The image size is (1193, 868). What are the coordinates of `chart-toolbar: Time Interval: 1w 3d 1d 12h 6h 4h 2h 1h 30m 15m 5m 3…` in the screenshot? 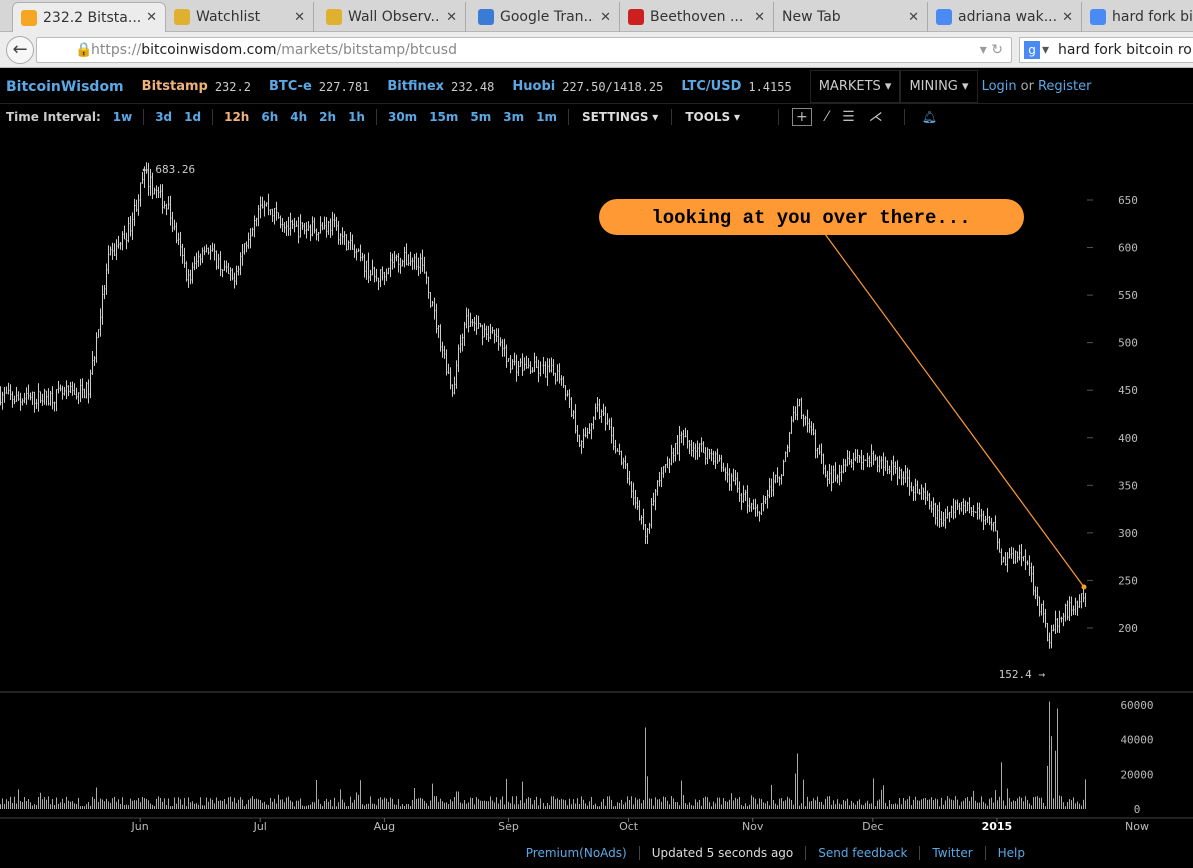 It's located at (596, 117).